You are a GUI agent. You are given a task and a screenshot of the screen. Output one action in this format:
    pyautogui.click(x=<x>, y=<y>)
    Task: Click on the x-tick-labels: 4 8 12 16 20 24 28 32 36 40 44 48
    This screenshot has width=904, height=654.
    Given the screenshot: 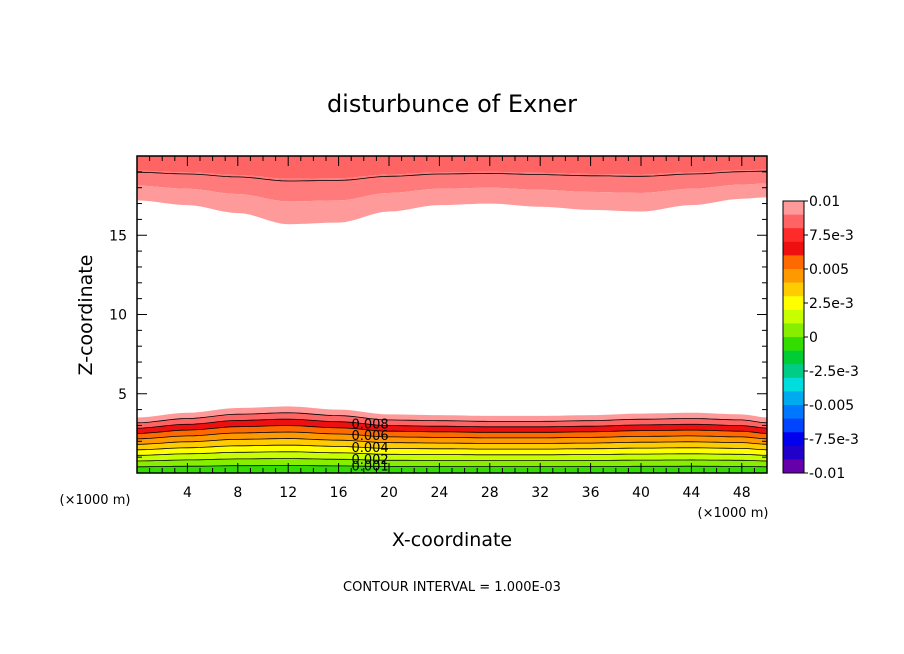 What is the action you would take?
    pyautogui.click(x=467, y=493)
    